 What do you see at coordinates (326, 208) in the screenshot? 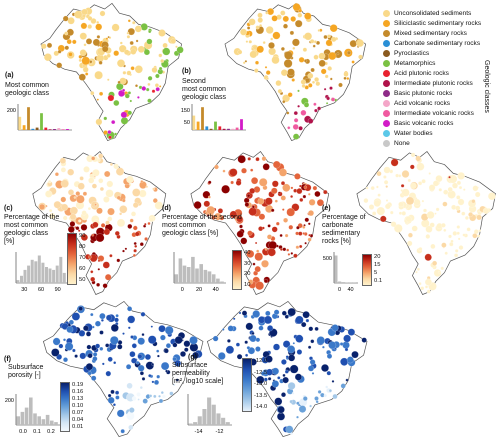
I see `panel-tag: (e)` at bounding box center [326, 208].